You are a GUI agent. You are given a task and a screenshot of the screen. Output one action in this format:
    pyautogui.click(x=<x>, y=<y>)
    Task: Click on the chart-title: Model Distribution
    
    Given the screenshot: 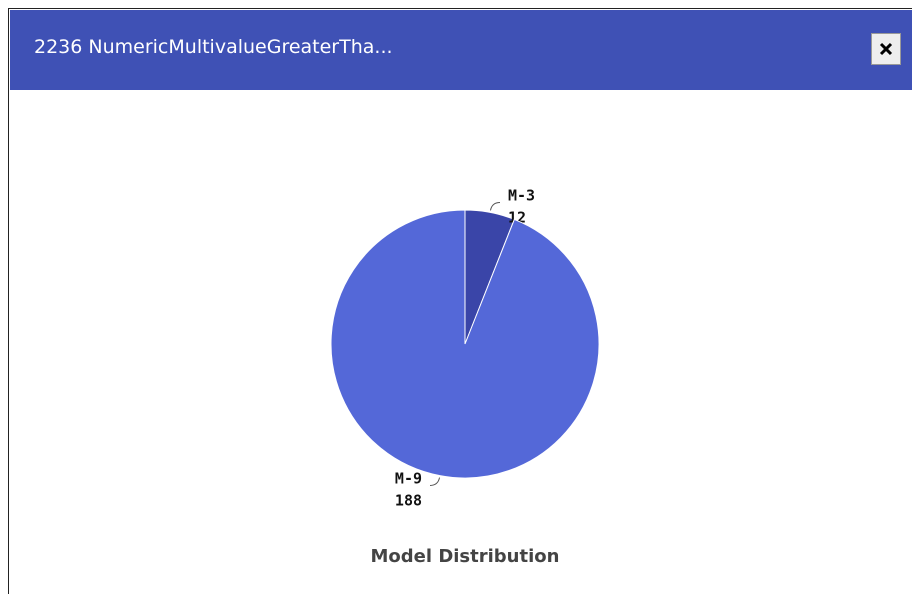 What is the action you would take?
    pyautogui.click(x=465, y=556)
    